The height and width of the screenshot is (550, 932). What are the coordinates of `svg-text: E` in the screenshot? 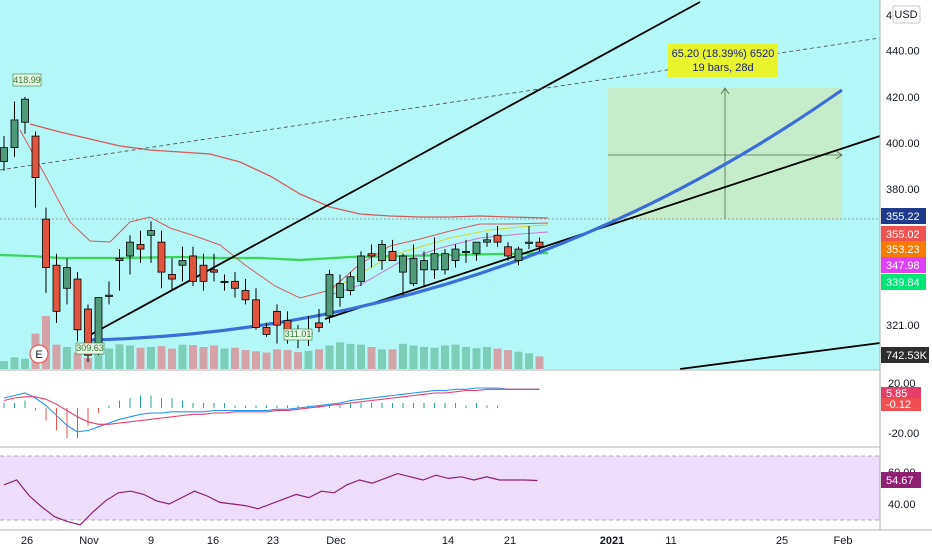 It's located at (38, 355).